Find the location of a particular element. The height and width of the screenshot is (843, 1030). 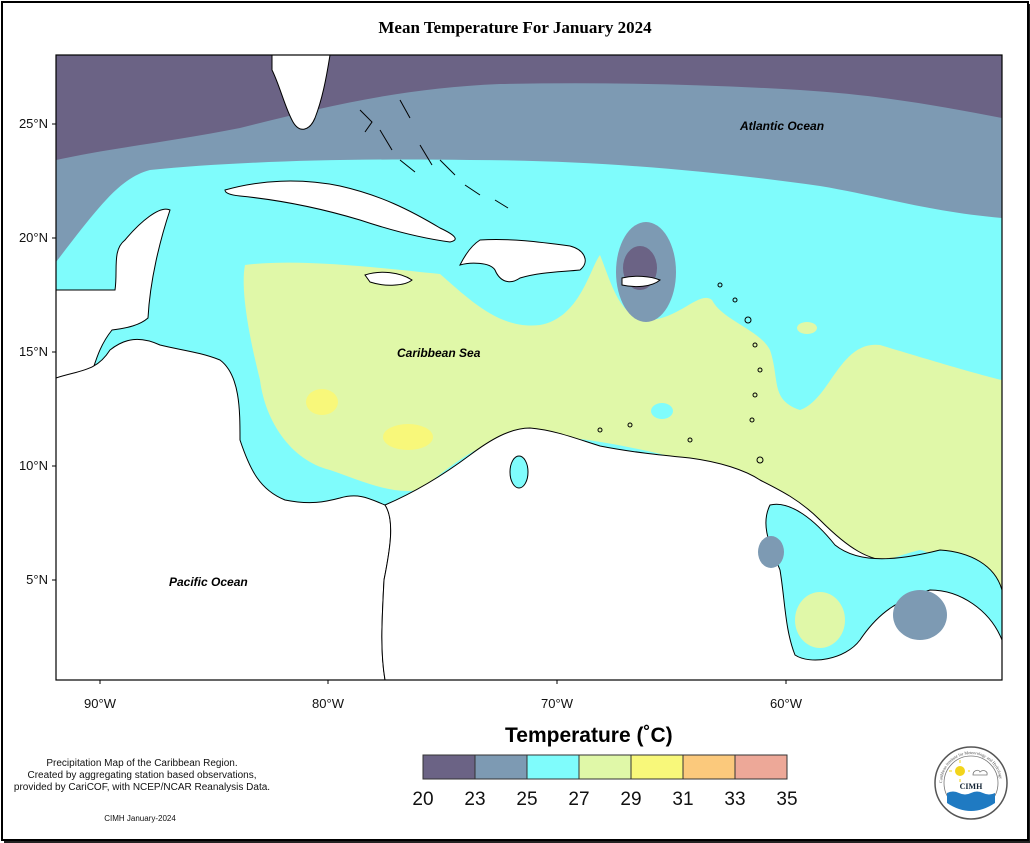

legend-tick-25: 25 is located at coordinates (527, 799).